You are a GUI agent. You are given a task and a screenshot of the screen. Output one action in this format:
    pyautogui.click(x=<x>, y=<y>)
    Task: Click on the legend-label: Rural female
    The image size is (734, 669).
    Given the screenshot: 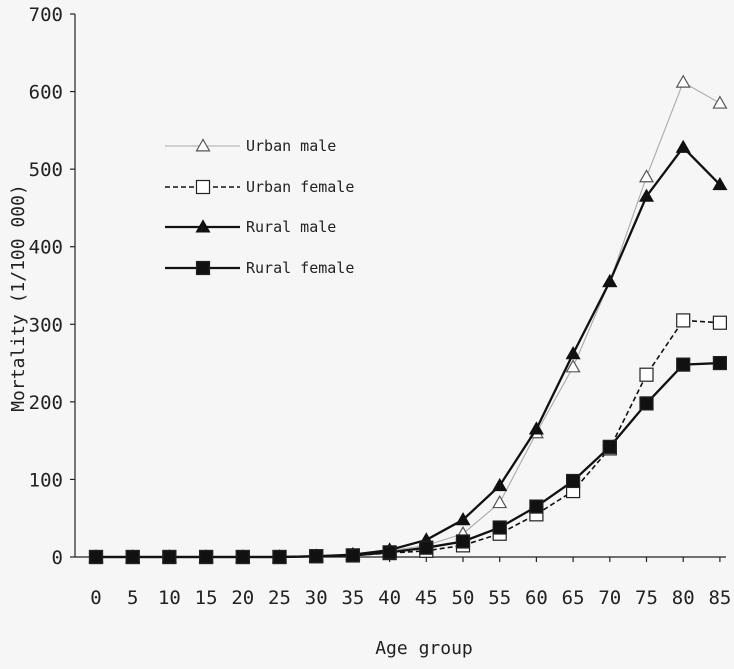 What is the action you would take?
    pyautogui.click(x=300, y=268)
    